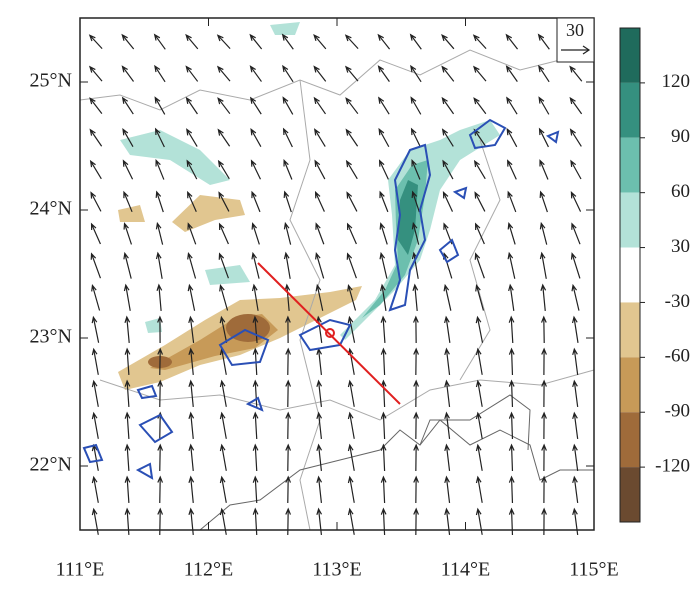 Image resolution: width=700 pixels, height=592 pixels. Describe the element at coordinates (51, 465) in the screenshot. I see `y-tick-label: 22°N` at that location.